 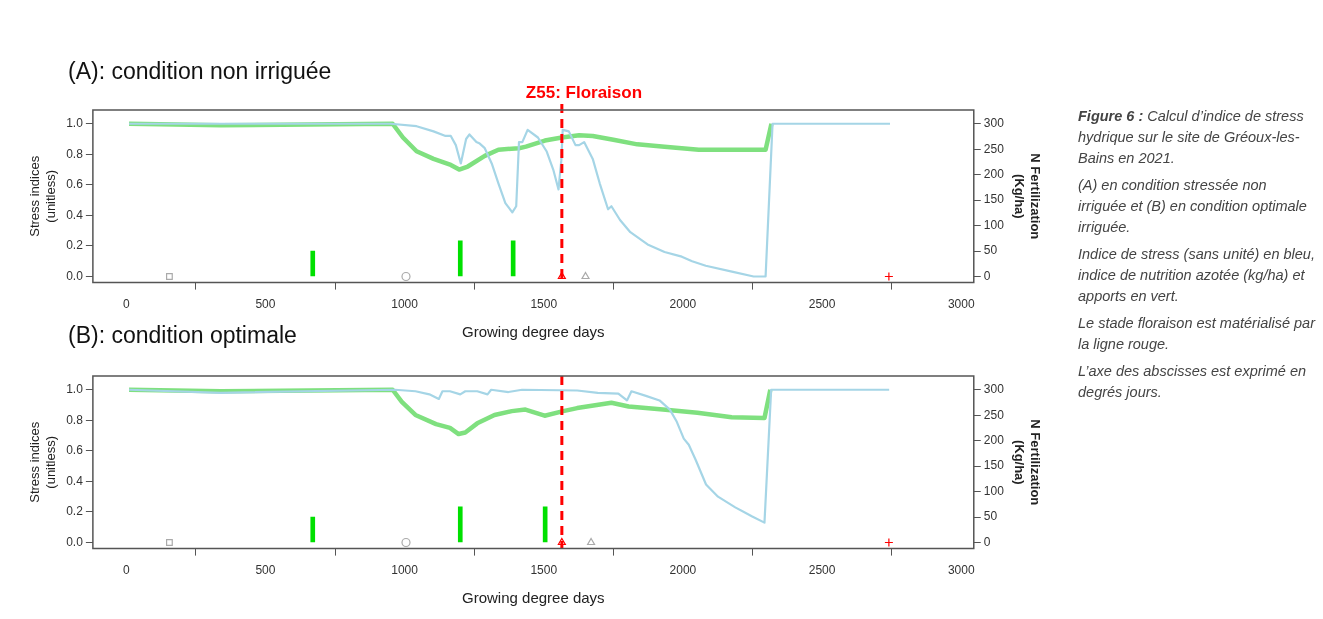 What do you see at coordinates (1197, 276) in the screenshot?
I see `text: Indice de stress (sans unité) en bleu, indice de nutrition azotée (kg/ha) et apports en vert.` at bounding box center [1197, 276].